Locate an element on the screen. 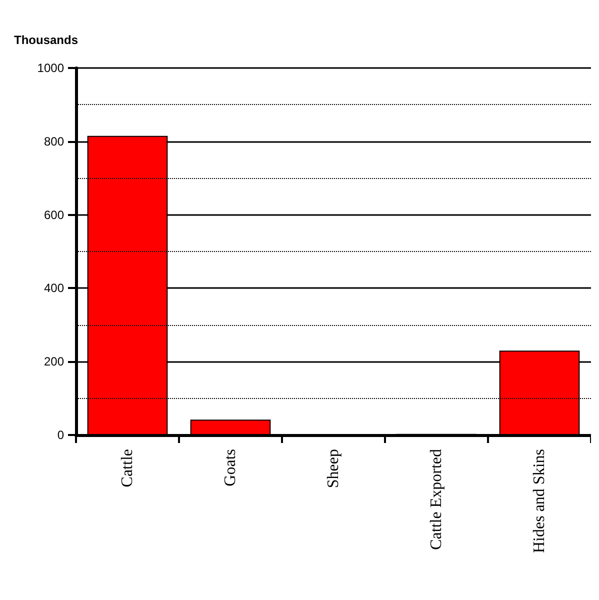  y-tick-label: 200 is located at coordinates (54, 361).